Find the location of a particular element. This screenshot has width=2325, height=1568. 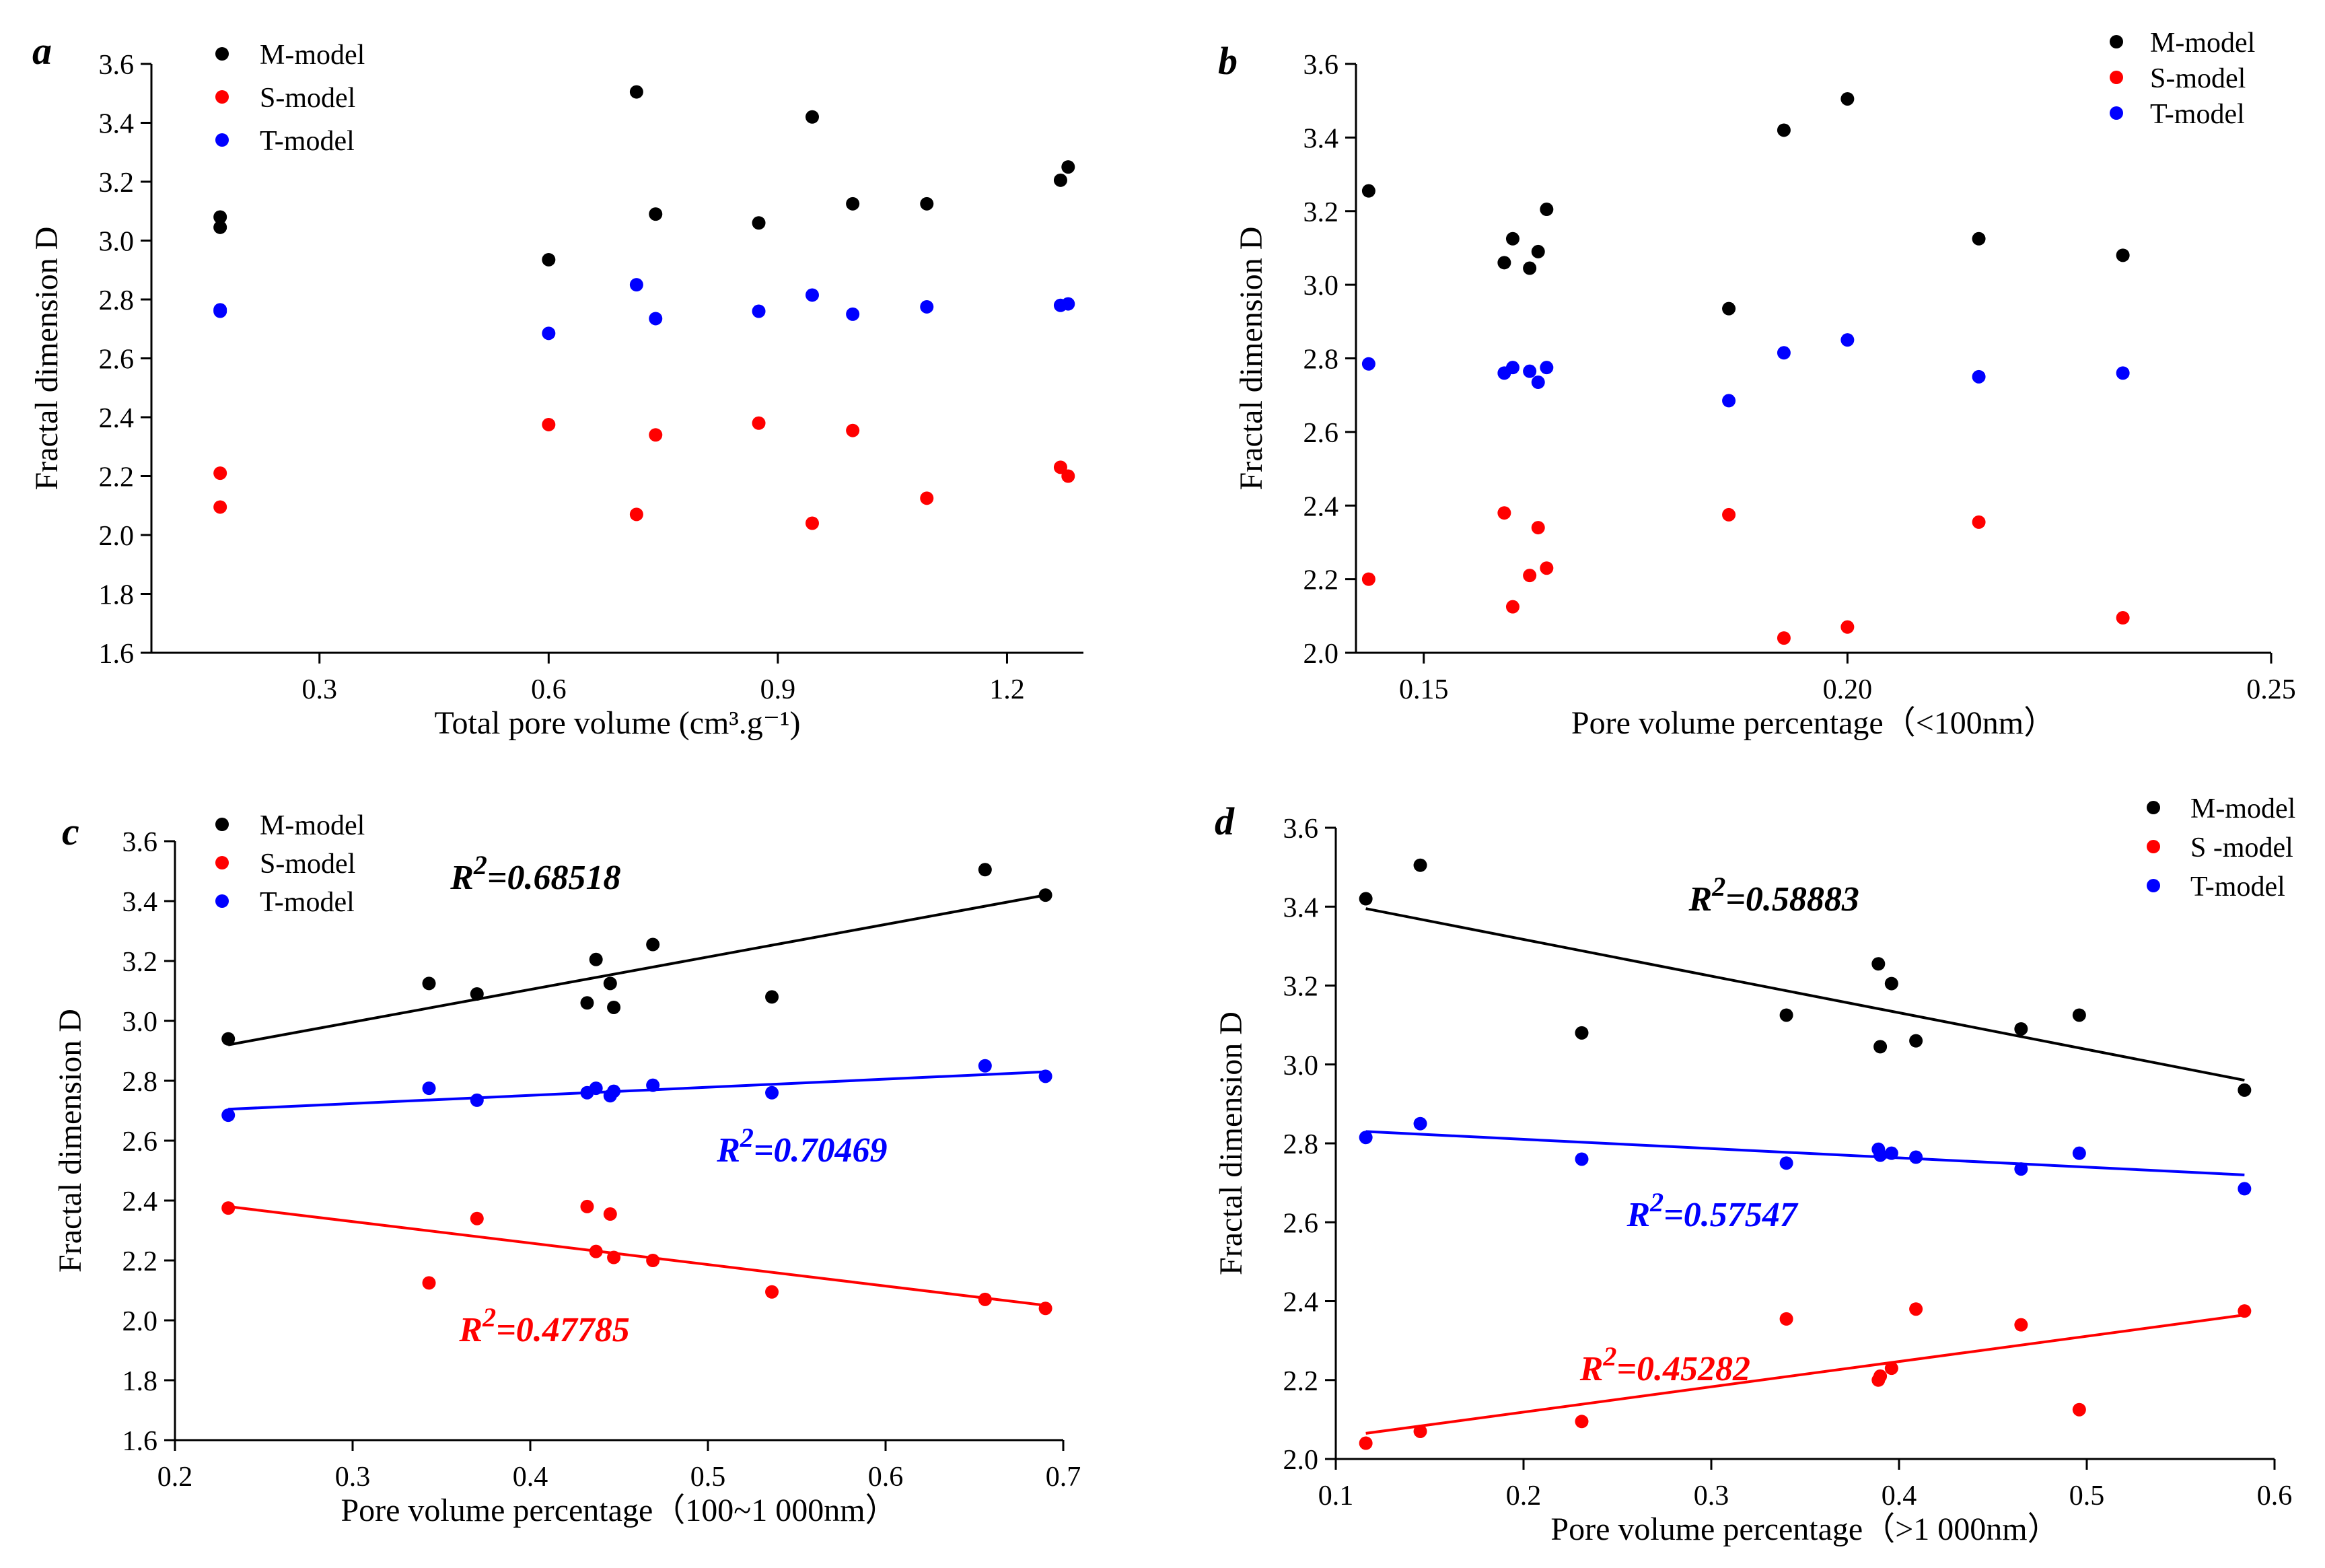

x-tick-label: 1.2 is located at coordinates (1007, 689).